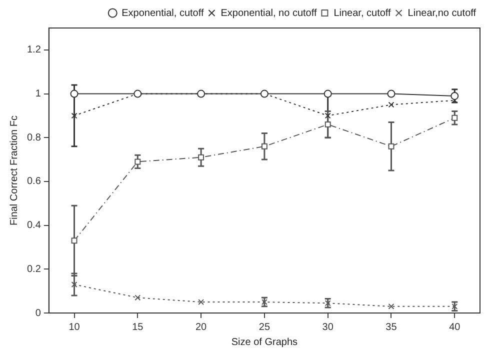 Image resolution: width=492 pixels, height=350 pixels. I want to click on x-axis-title: Size of Graphs, so click(264, 342).